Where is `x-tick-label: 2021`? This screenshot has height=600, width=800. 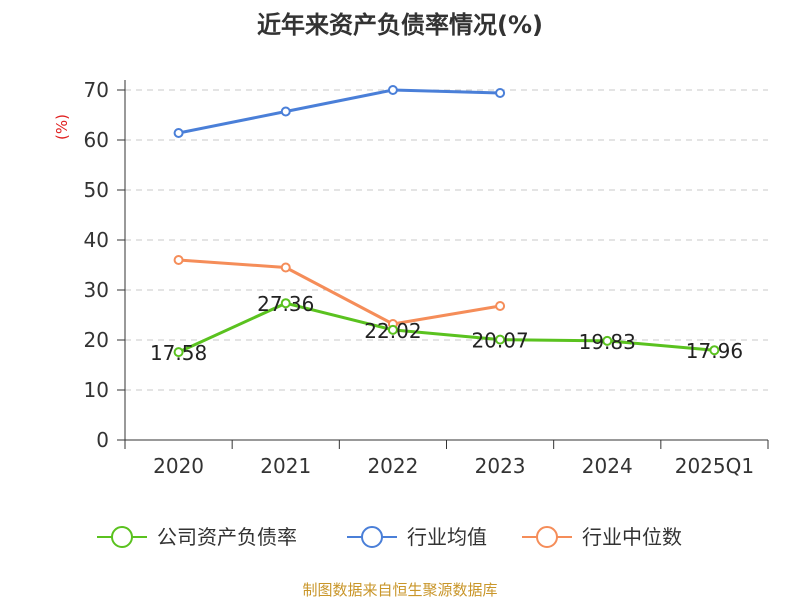 x-tick-label: 2021 is located at coordinates (285, 466).